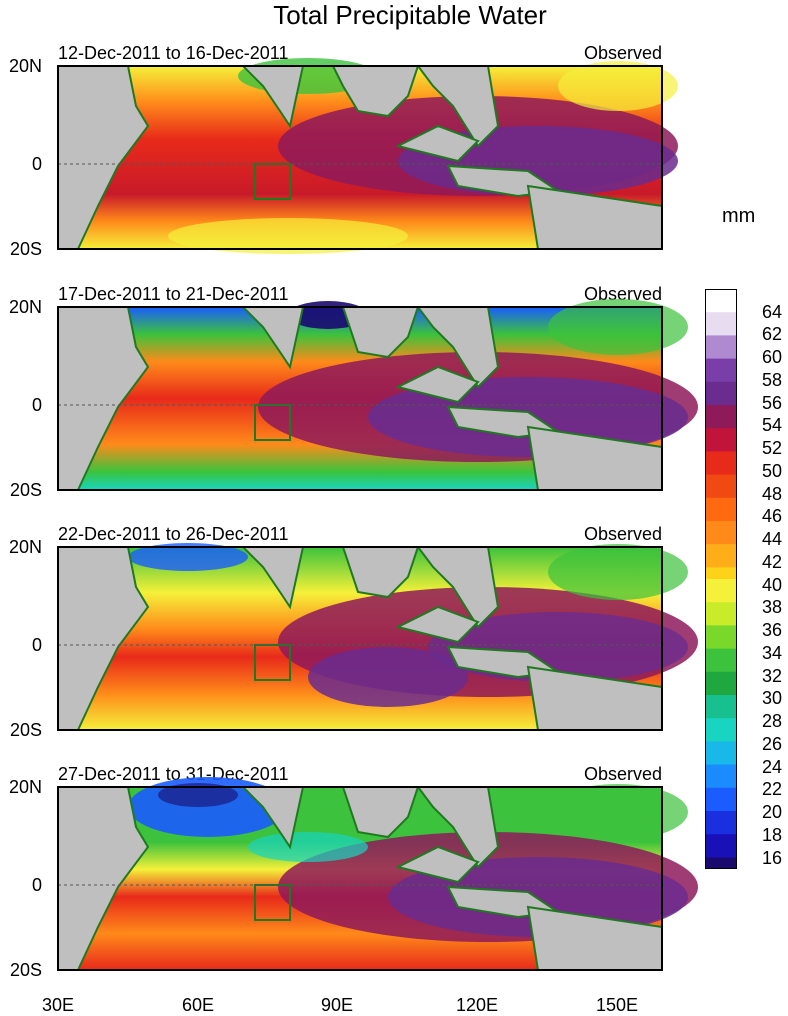  Describe the element at coordinates (772, 812) in the screenshot. I see `colorbar-tick-label: 20` at that location.